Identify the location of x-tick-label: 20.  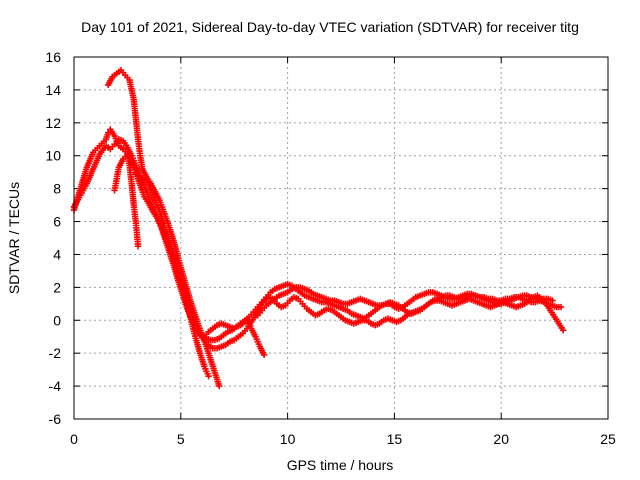
(501, 439).